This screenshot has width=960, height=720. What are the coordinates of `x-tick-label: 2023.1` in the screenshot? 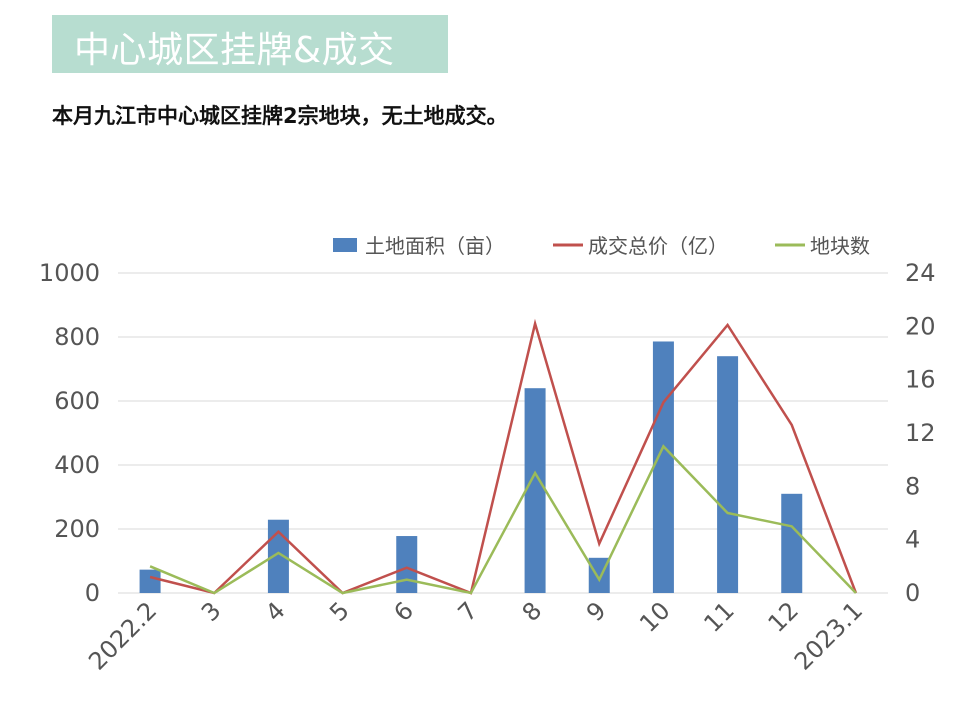 It's located at (828, 635).